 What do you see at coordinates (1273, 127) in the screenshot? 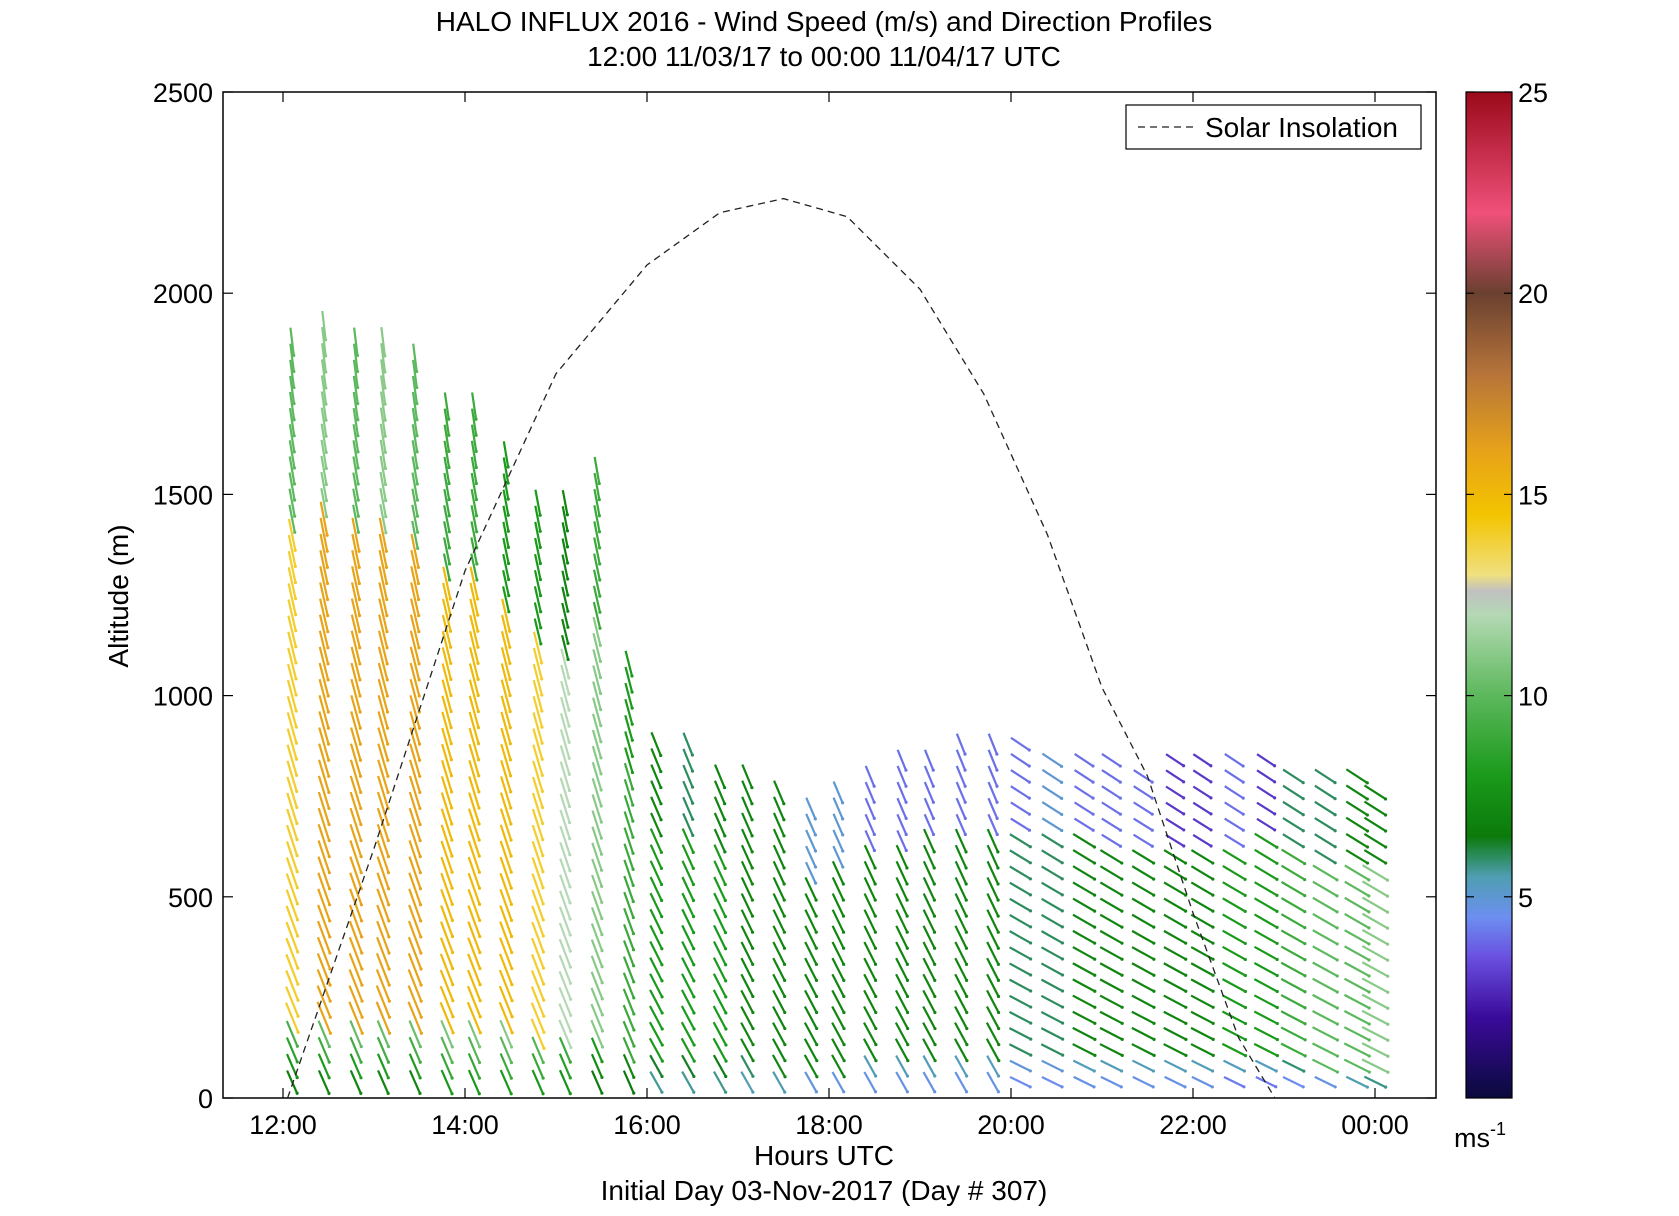
I see `legend: Solar Insolation` at bounding box center [1273, 127].